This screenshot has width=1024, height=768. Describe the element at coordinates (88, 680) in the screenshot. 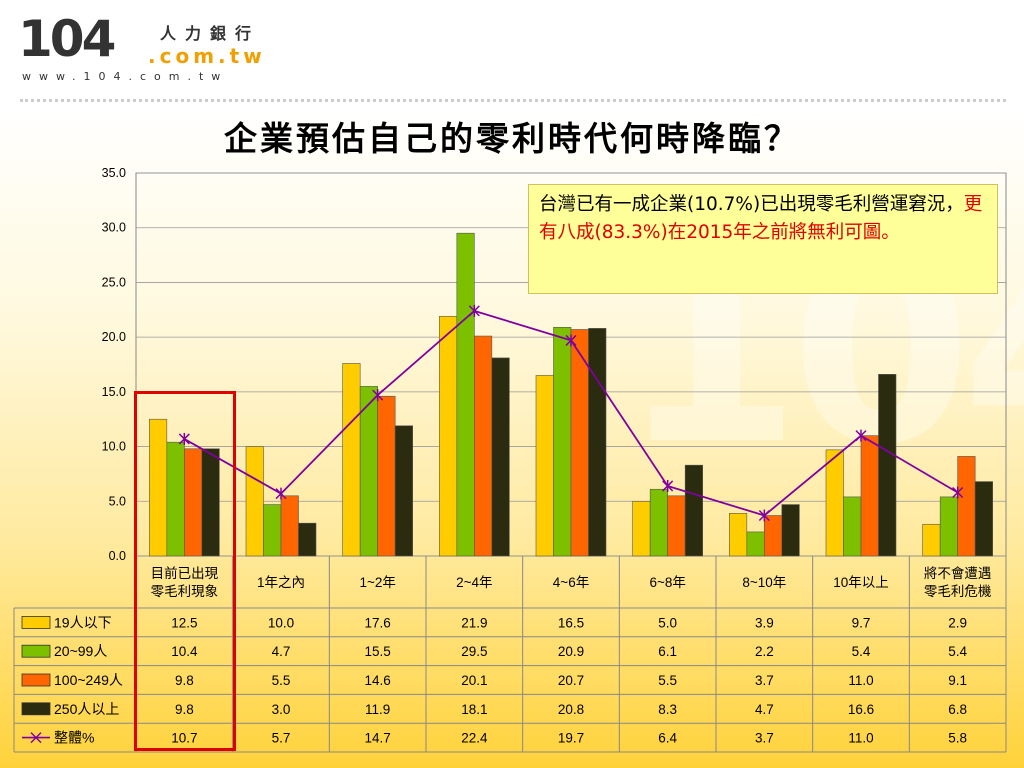

I see `legend-label: 100~249人` at that location.